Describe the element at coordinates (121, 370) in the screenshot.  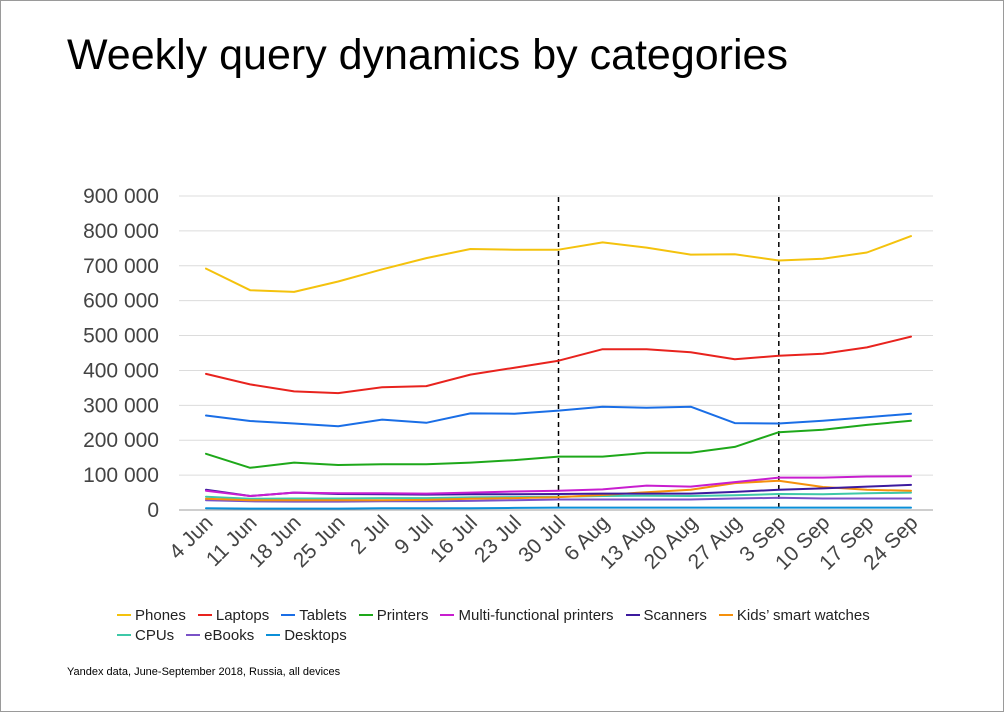
I see `y-tick-label: 400 000` at that location.